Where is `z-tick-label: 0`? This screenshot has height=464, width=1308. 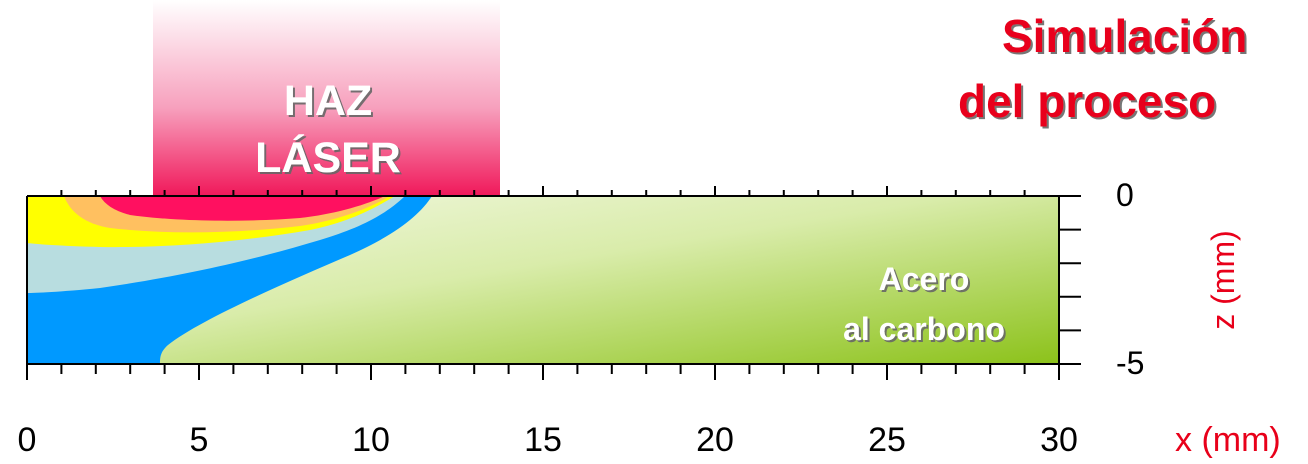
z-tick-label: 0 is located at coordinates (1125, 195).